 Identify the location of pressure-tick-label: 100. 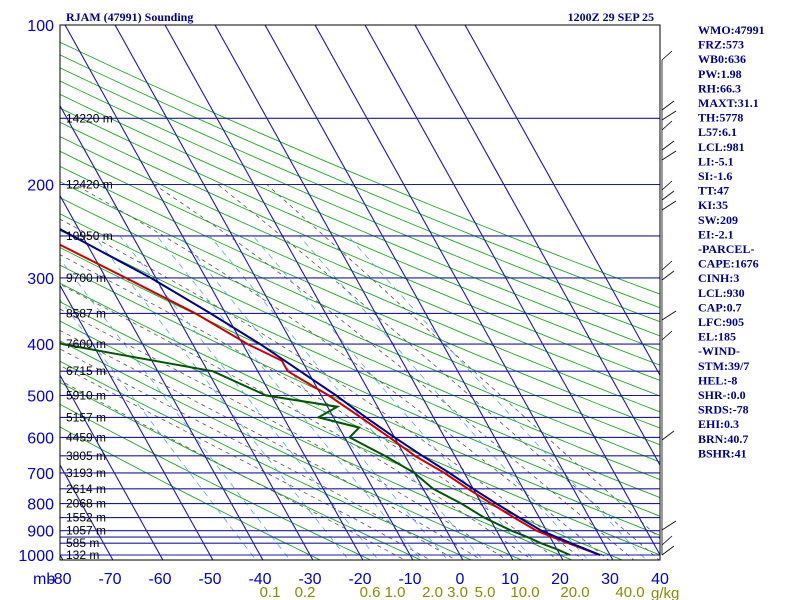
(40, 26).